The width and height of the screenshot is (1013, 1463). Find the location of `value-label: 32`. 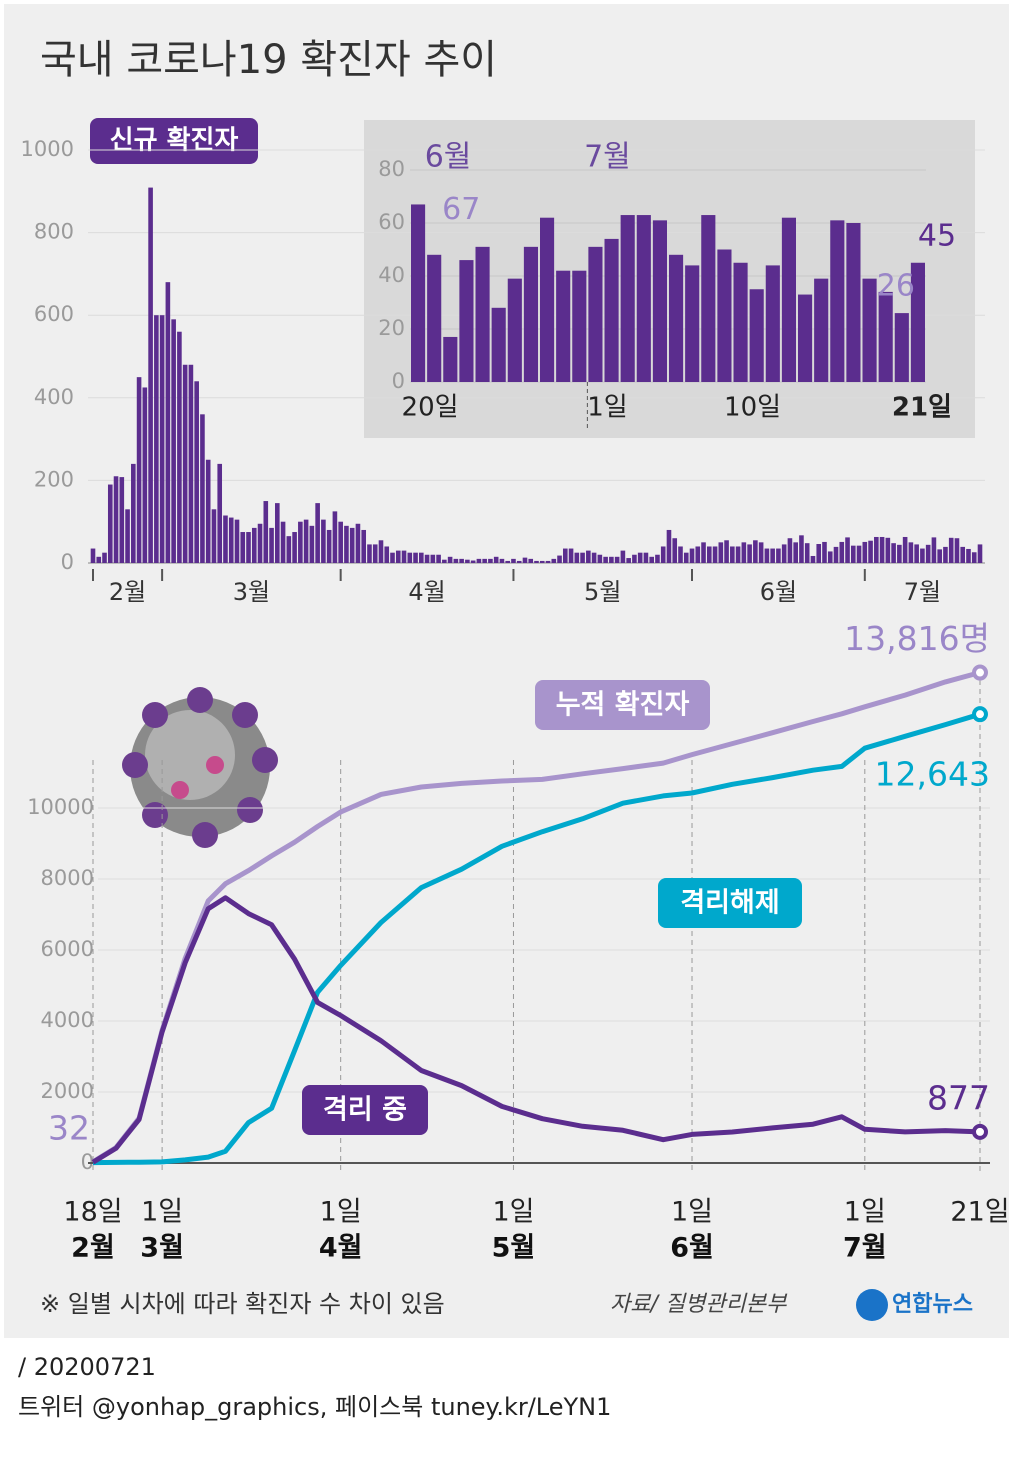

value-label: 32 is located at coordinates (69, 1127).